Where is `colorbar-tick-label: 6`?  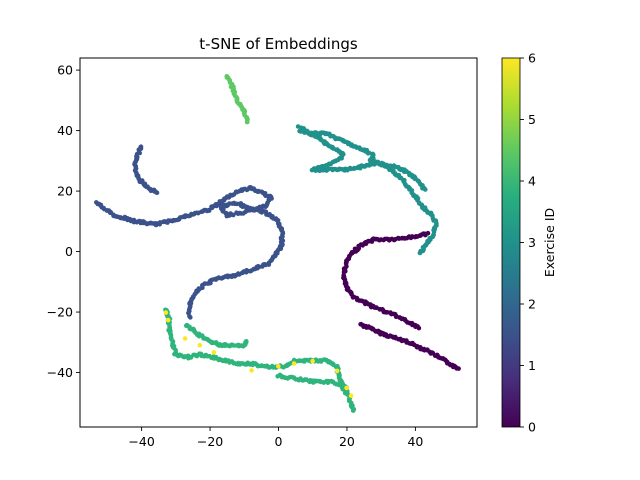 colorbar-tick-label: 6 is located at coordinates (532, 58).